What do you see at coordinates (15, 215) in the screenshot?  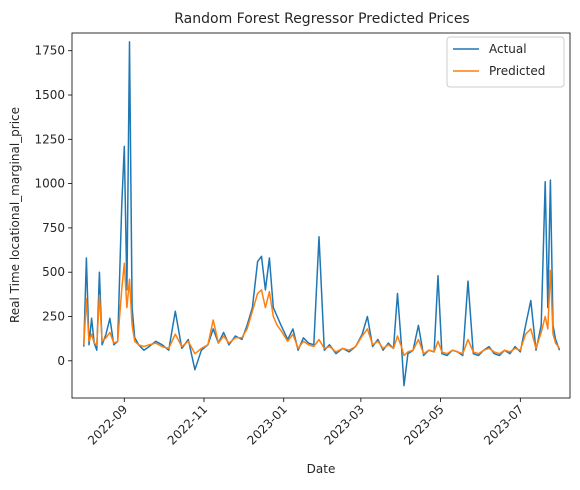 I see `y-axis-title: Real Time locational_marginal_price` at bounding box center [15, 215].